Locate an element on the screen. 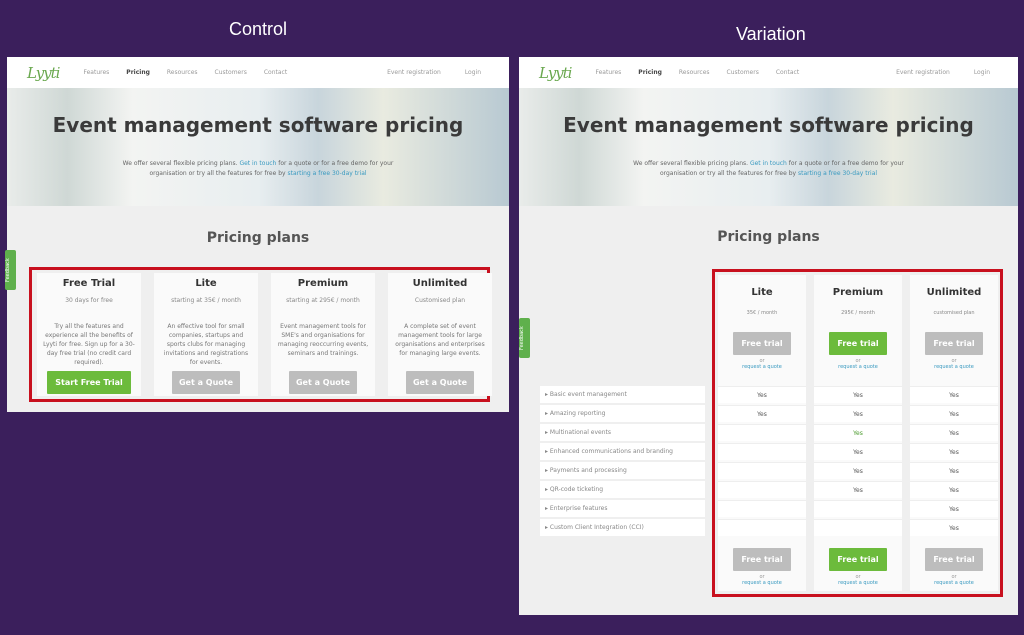  plan-cta-button: Start Free Trial is located at coordinates (89, 382).